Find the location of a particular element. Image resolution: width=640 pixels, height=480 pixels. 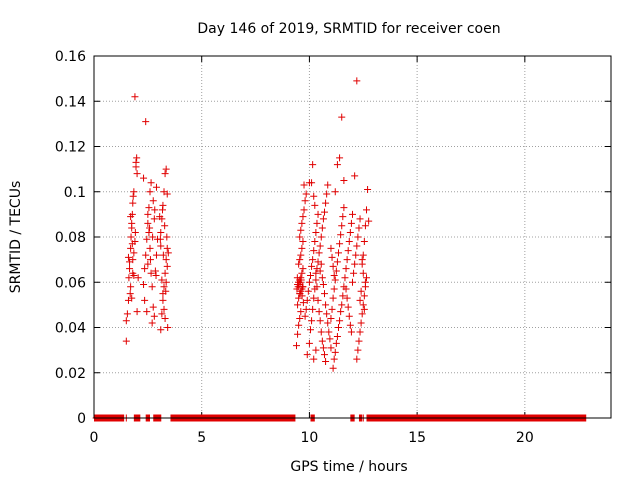

x-tick-label: 0 is located at coordinates (94, 438).